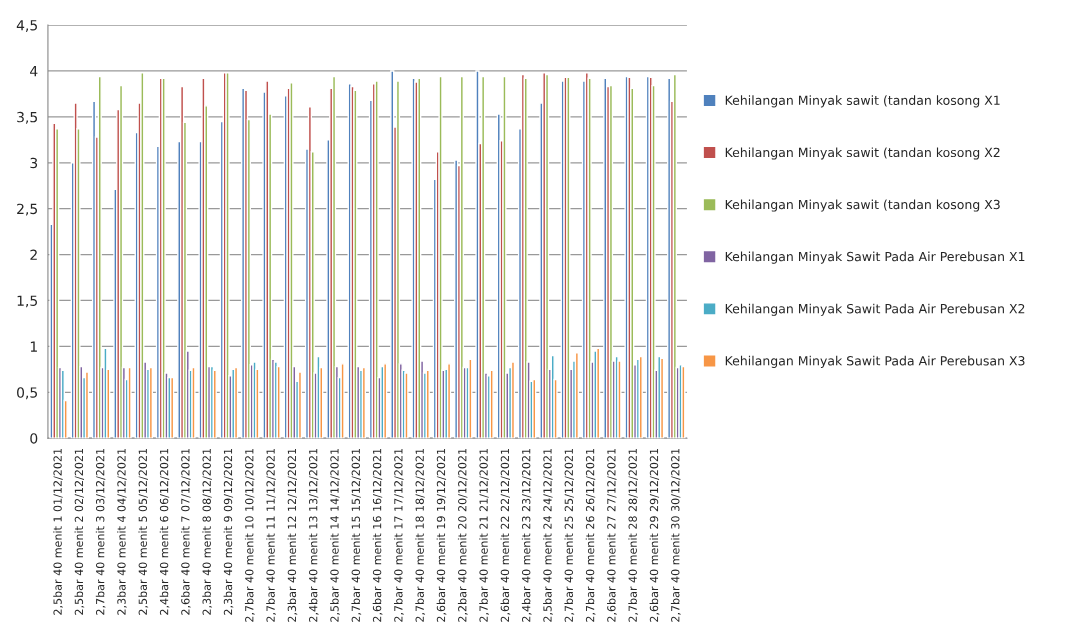 The height and width of the screenshot is (626, 1065). Describe the element at coordinates (186, 531) in the screenshot. I see `x-tick-label: 2,6bar 40 menit 7 07/12/2021` at that location.